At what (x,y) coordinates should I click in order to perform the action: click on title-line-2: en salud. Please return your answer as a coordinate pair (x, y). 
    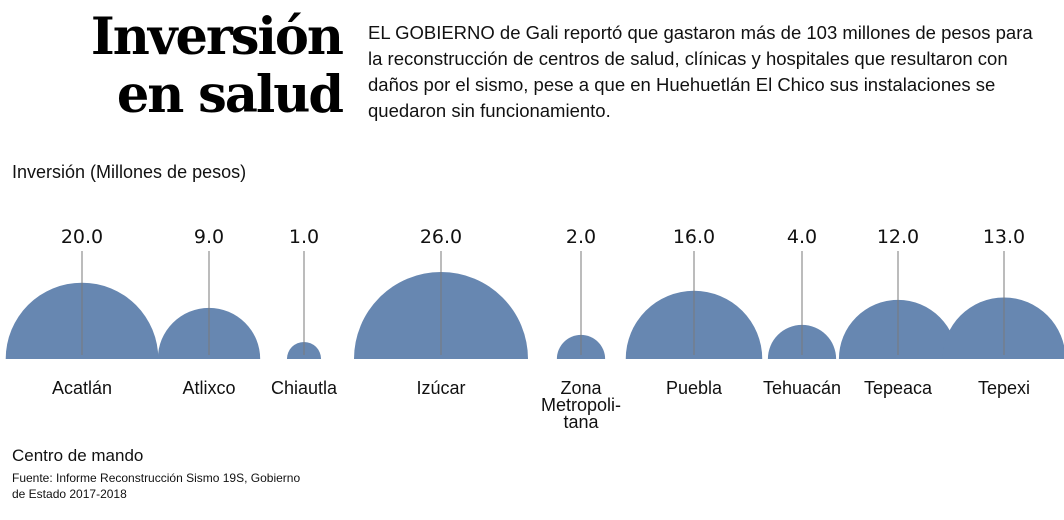
    Looking at the image, I should click on (230, 95).